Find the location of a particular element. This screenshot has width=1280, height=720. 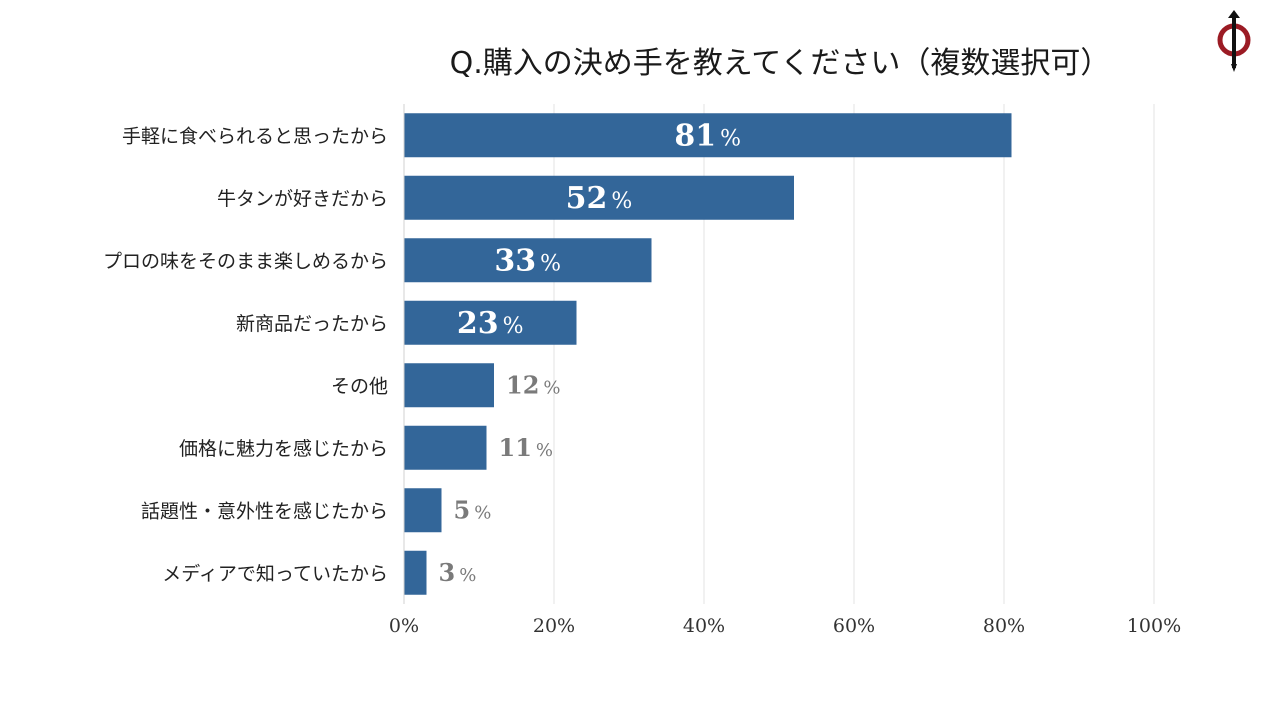

category-label: 話題性・意外性を感じたから is located at coordinates (264, 511).